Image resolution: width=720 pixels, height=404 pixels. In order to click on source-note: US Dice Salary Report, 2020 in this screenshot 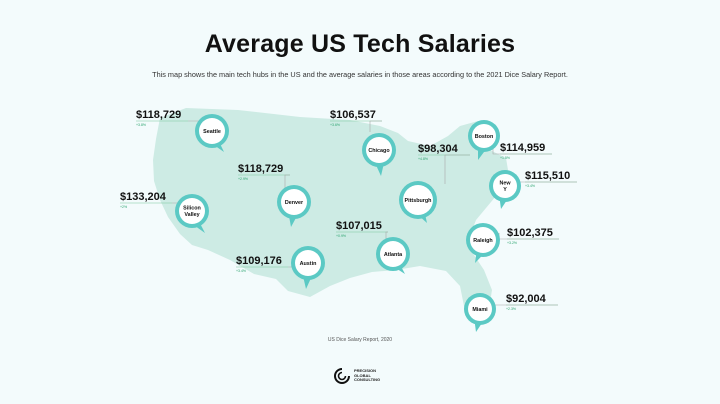, I will do `click(360, 340)`.